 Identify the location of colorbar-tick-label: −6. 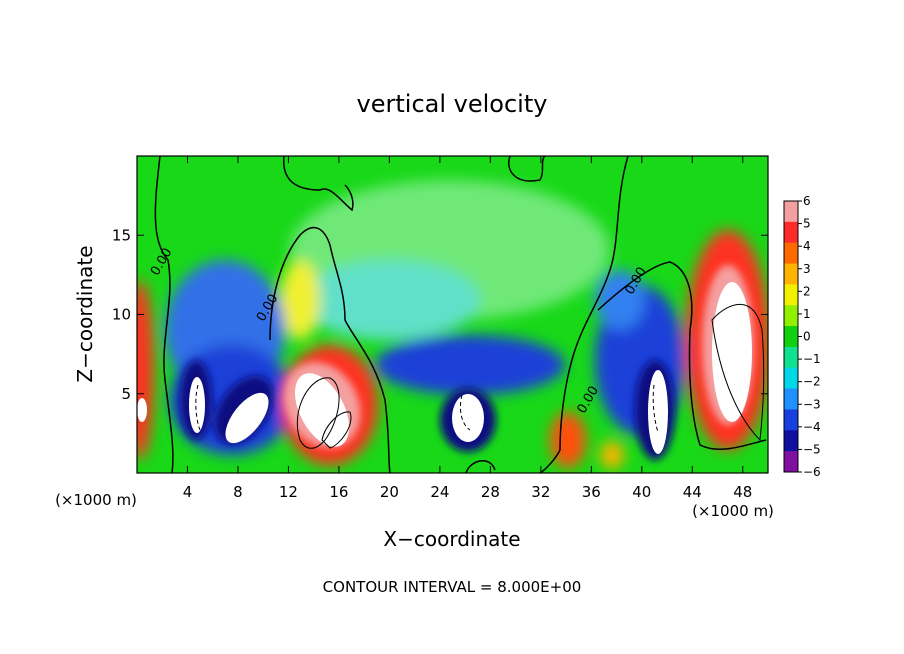
(812, 472).